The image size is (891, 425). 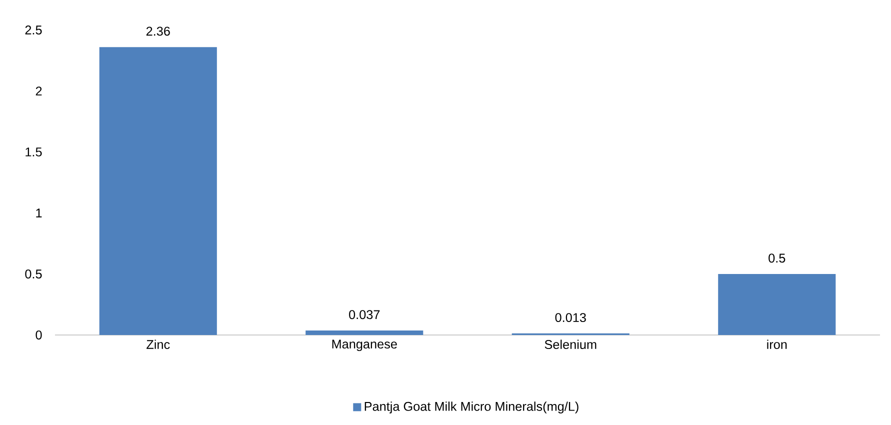 What do you see at coordinates (777, 258) in the screenshot?
I see `data-label: 0.5` at bounding box center [777, 258].